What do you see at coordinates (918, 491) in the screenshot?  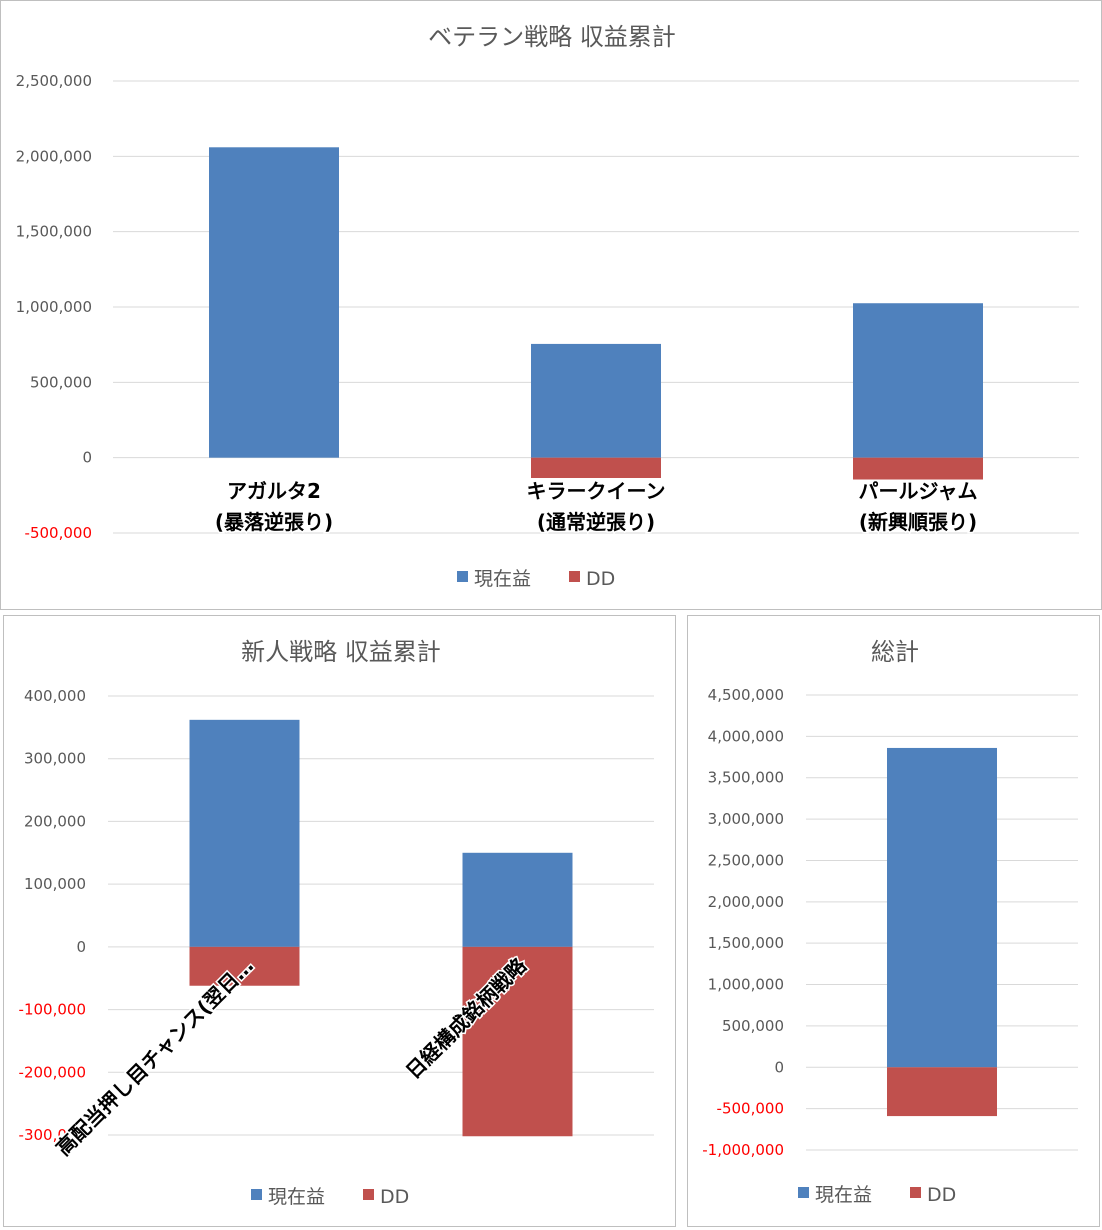 I see `veteran-category-label: パールジャム` at bounding box center [918, 491].